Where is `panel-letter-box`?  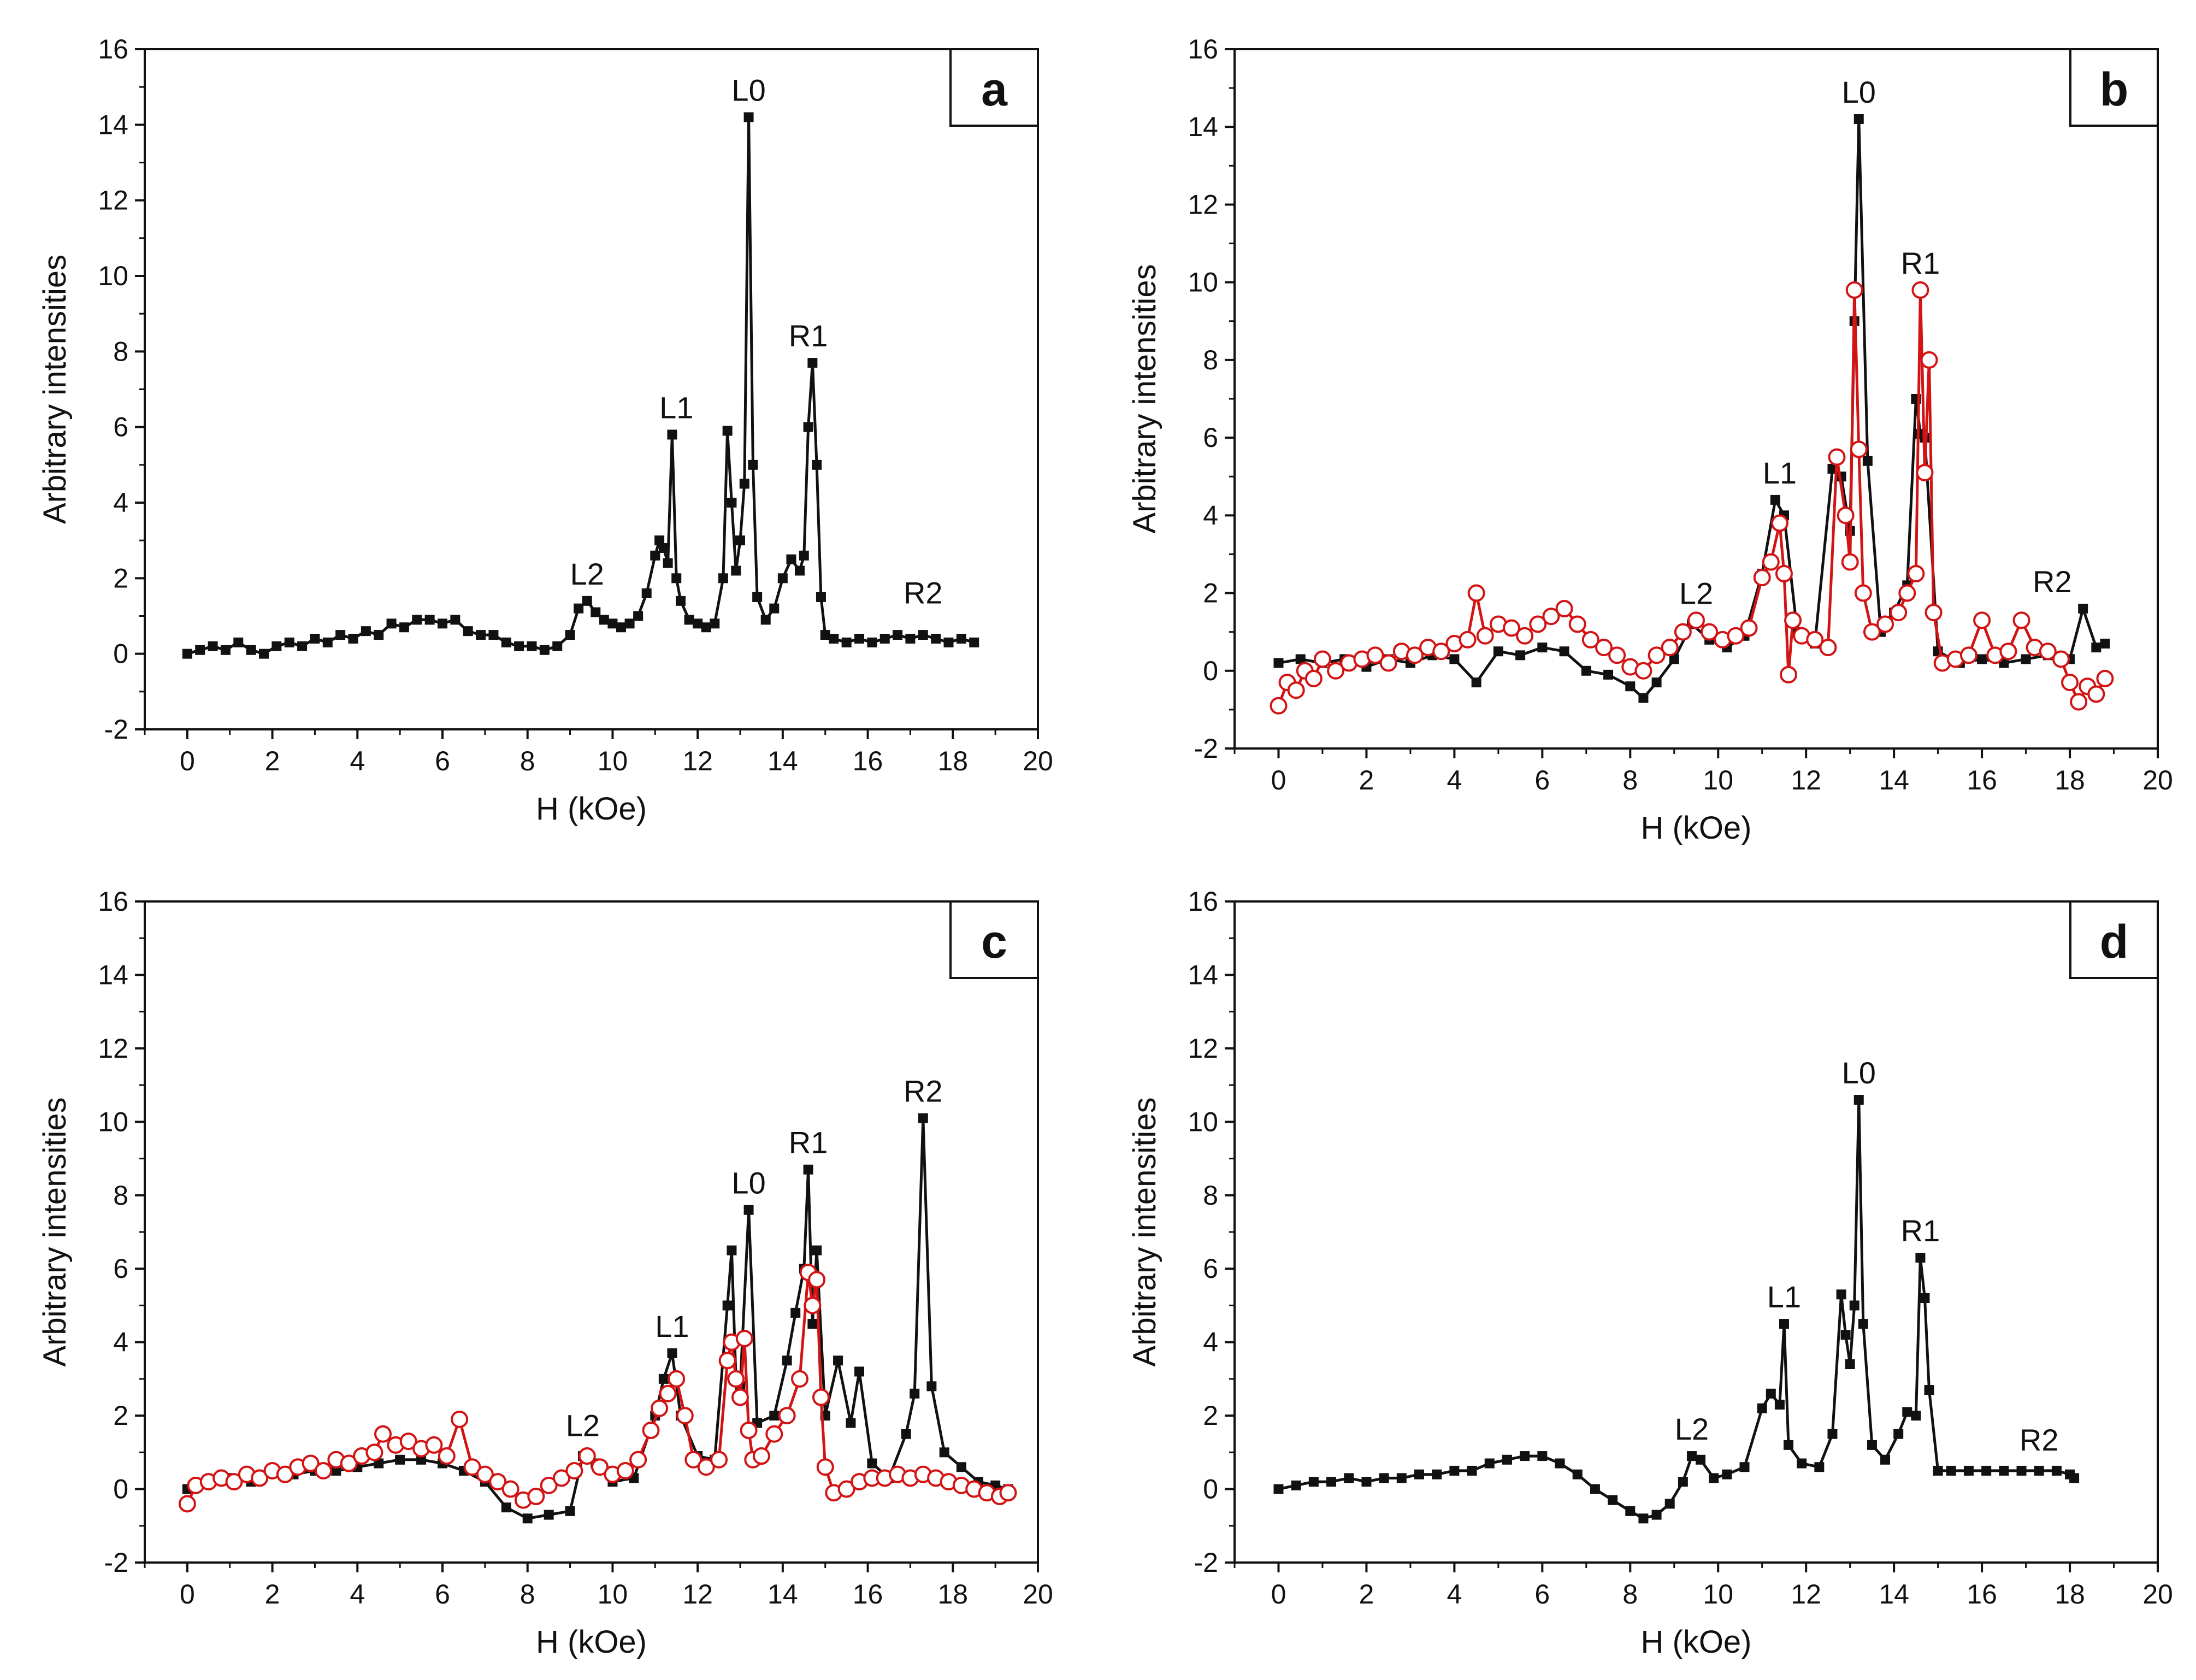 panel-letter-box is located at coordinates (2114, 87).